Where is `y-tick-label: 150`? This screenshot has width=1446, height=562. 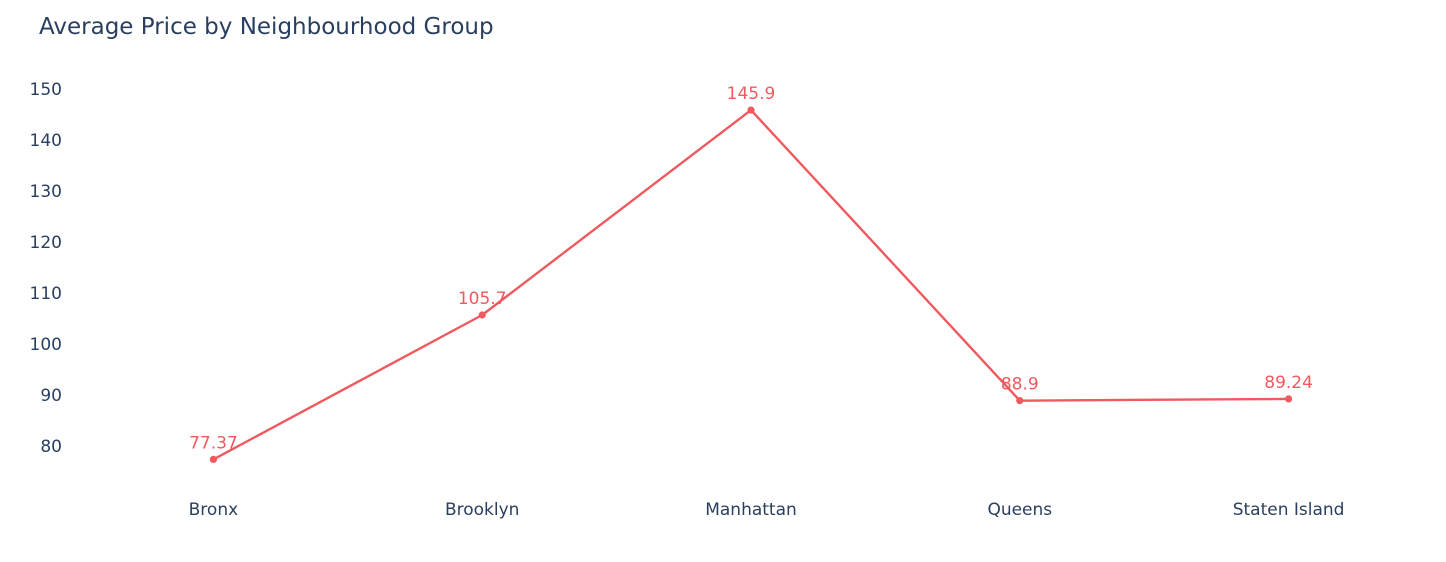
y-tick-label: 150 is located at coordinates (46, 90).